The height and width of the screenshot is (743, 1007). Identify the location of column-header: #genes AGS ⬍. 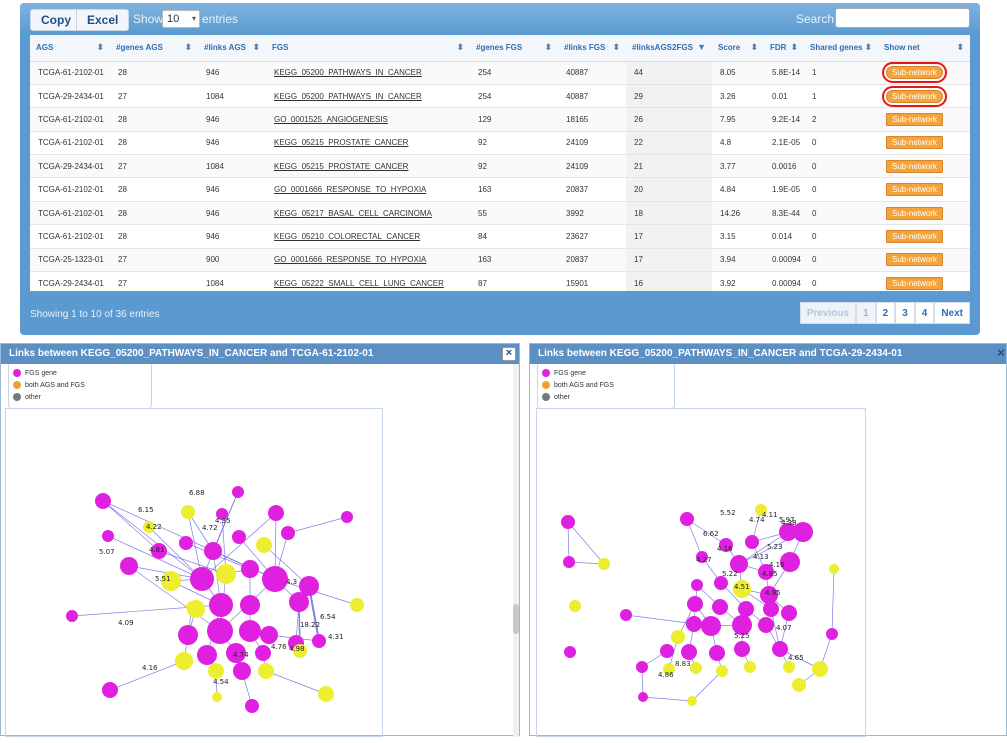
(154, 48).